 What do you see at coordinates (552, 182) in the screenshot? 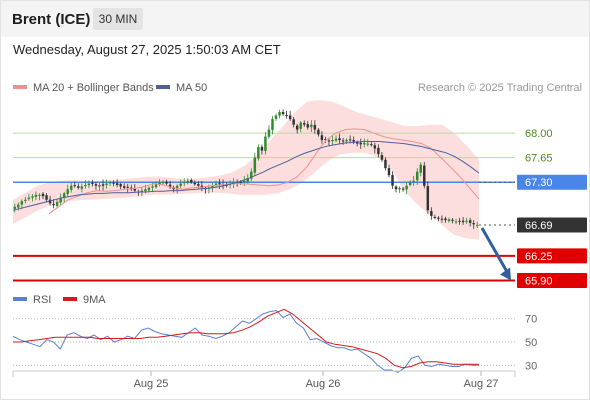
I see `level-label-bg-67.30` at bounding box center [552, 182].